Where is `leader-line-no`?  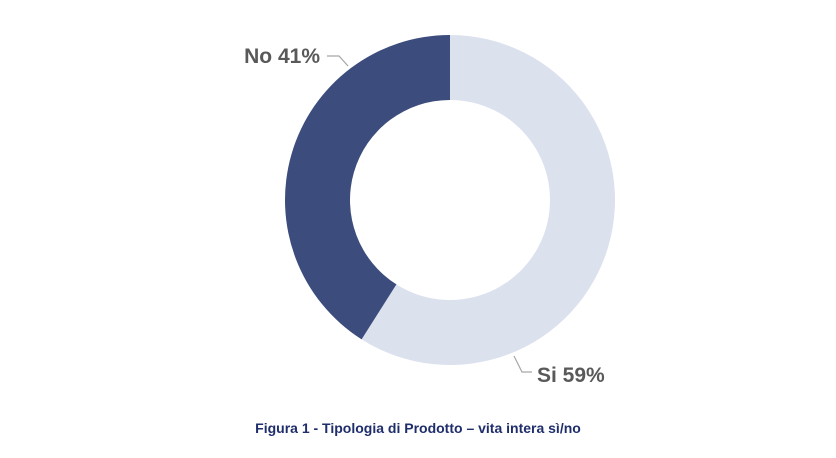 leader-line-no is located at coordinates (338, 61).